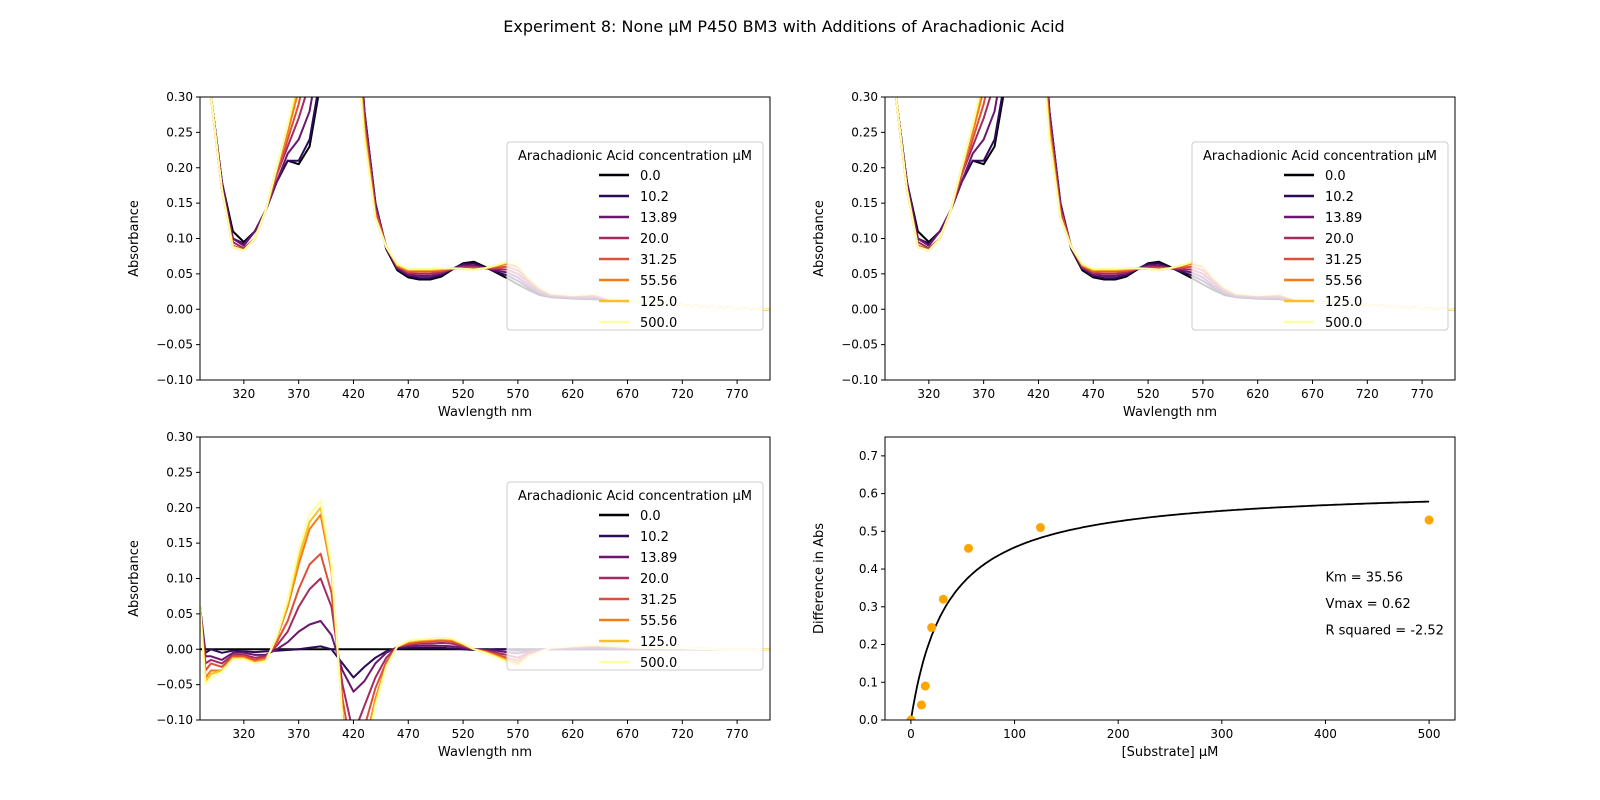 The image size is (1600, 800). What do you see at coordinates (174, 685) in the screenshot?
I see `y-tick-label: −0.05` at bounding box center [174, 685].